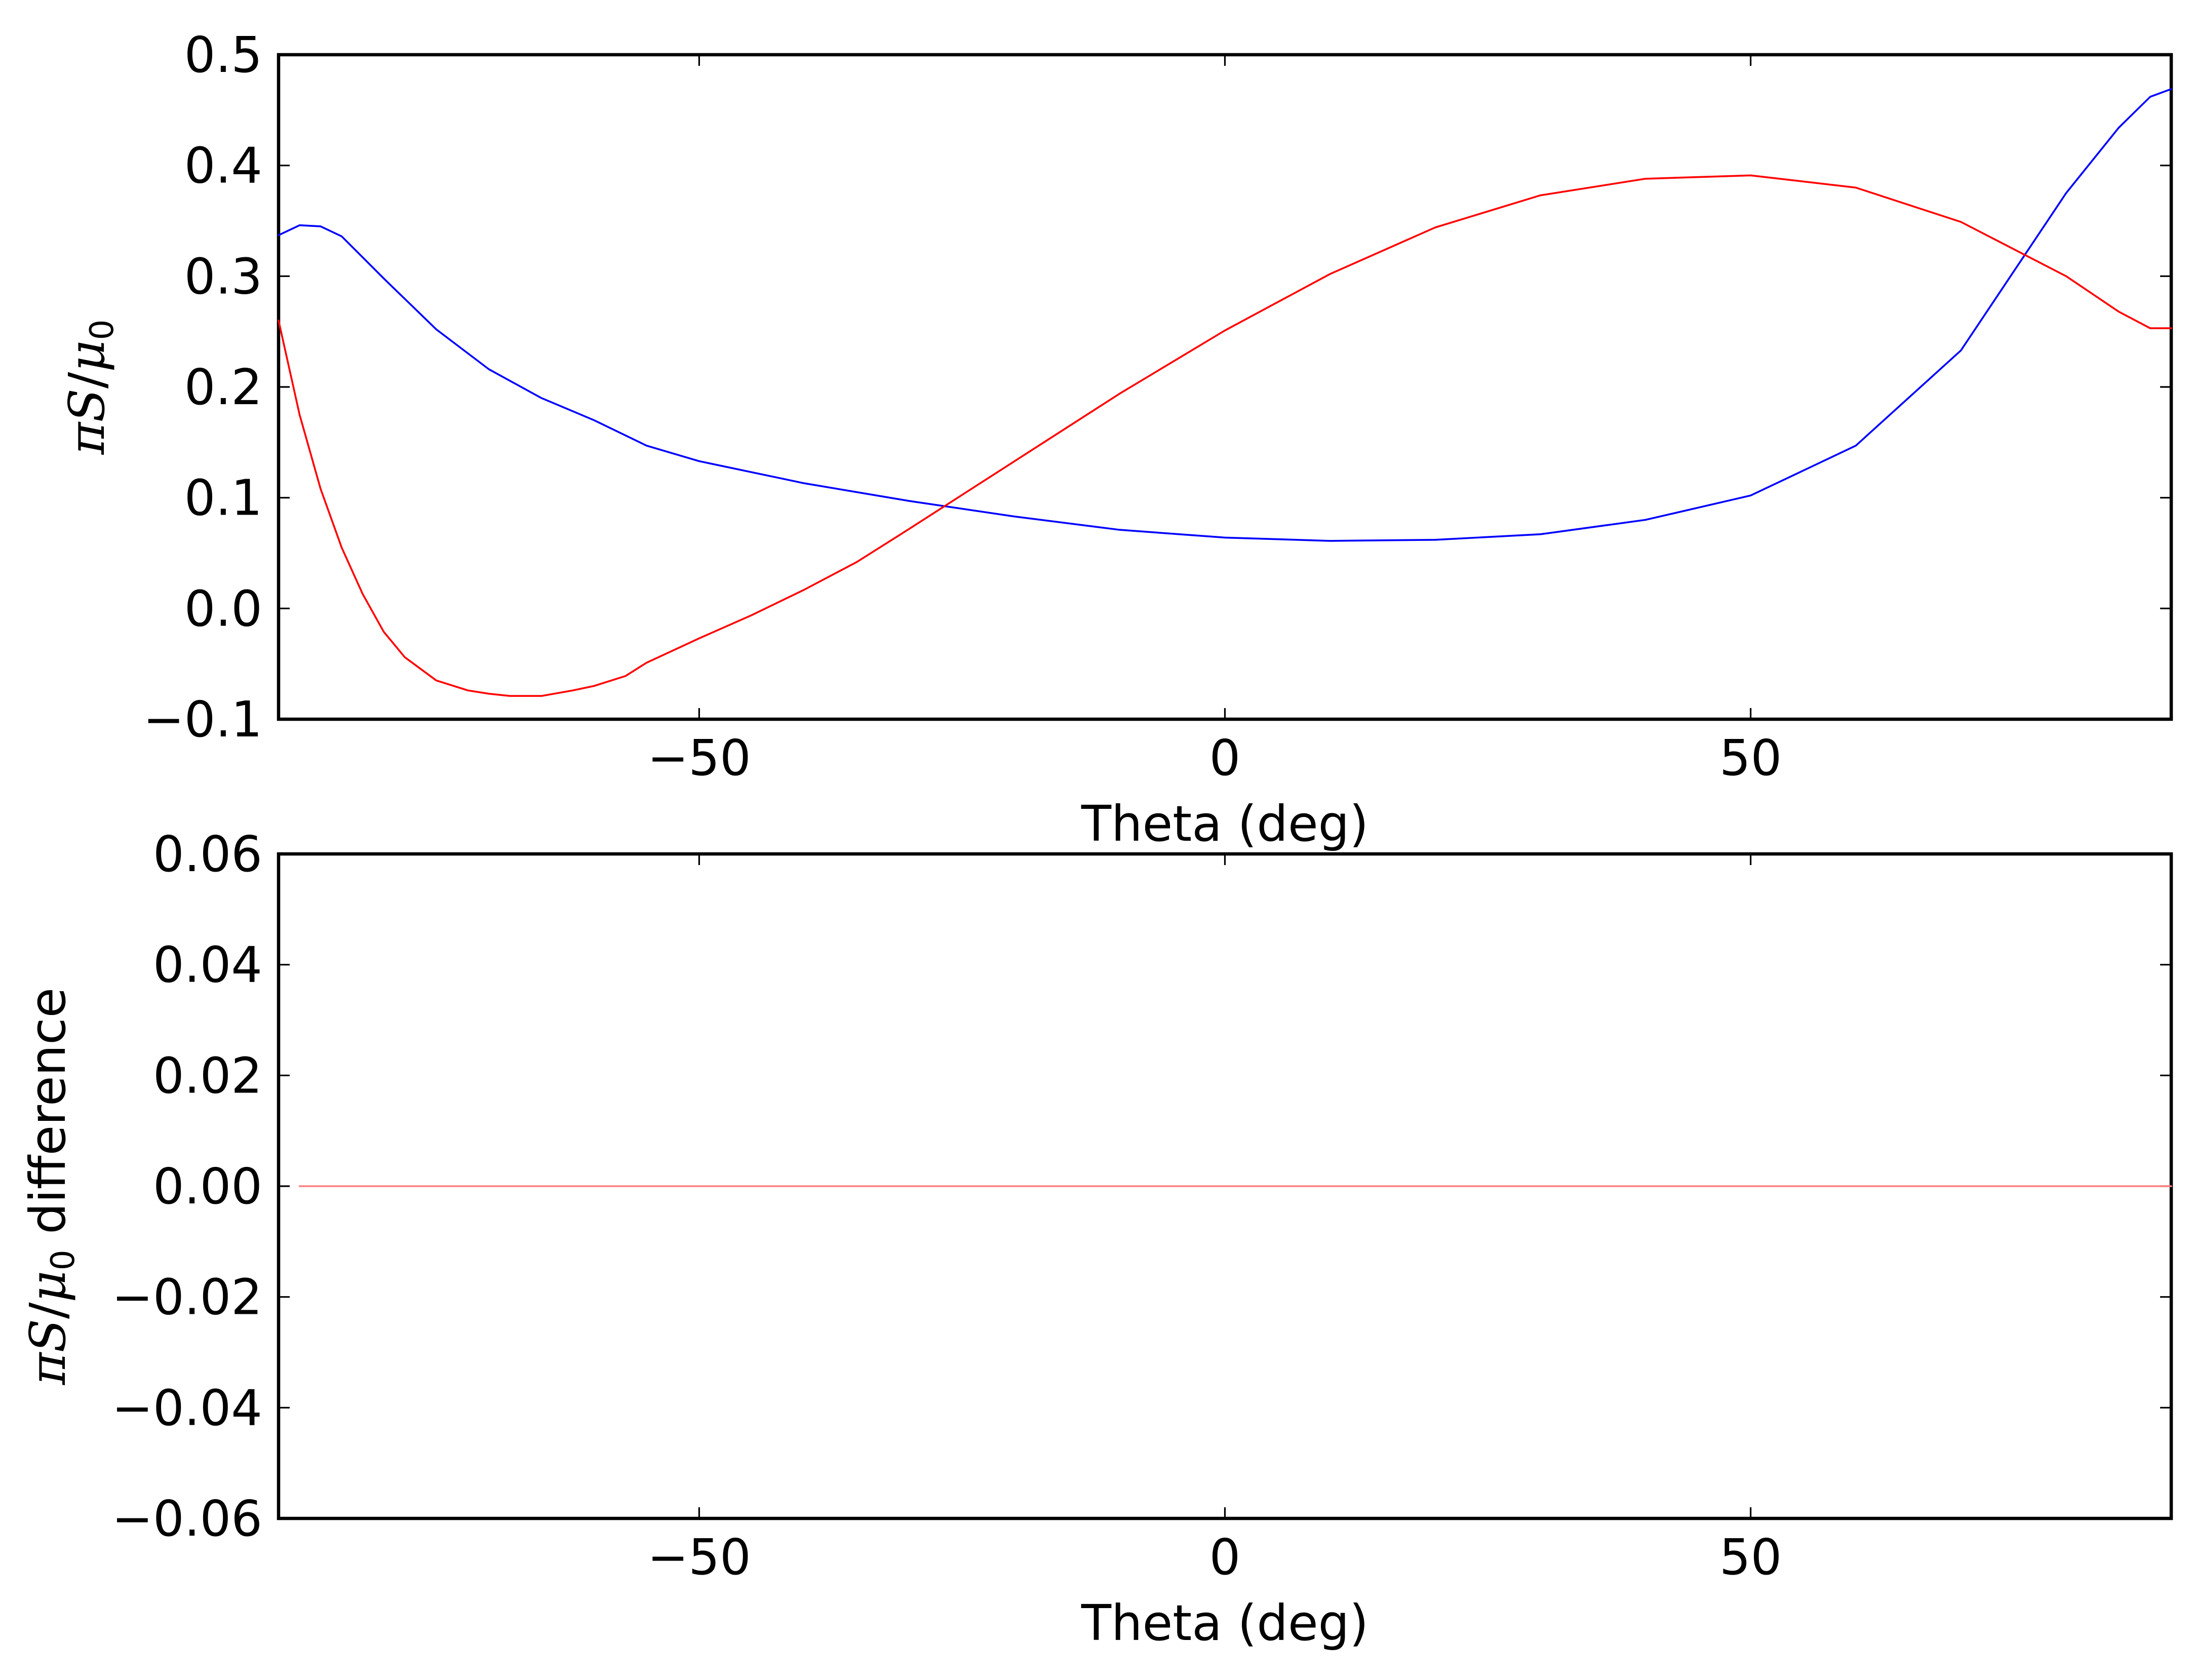  Describe the element at coordinates (699, 758) in the screenshot. I see `top-plot-x-tick-label: −50` at that location.